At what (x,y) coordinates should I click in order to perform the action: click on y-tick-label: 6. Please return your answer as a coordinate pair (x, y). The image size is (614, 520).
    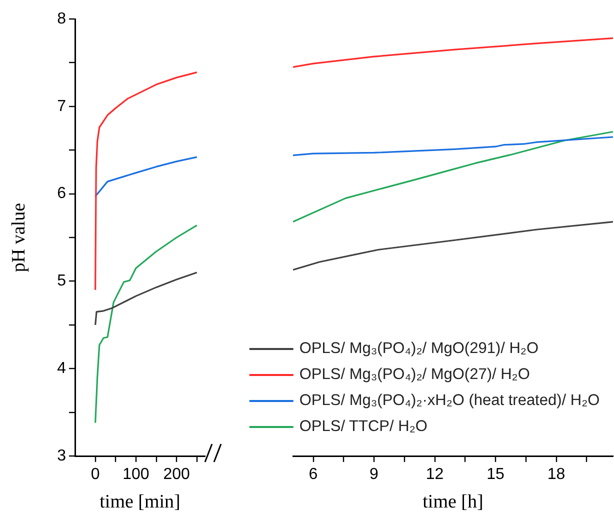
    Looking at the image, I should click on (61, 193).